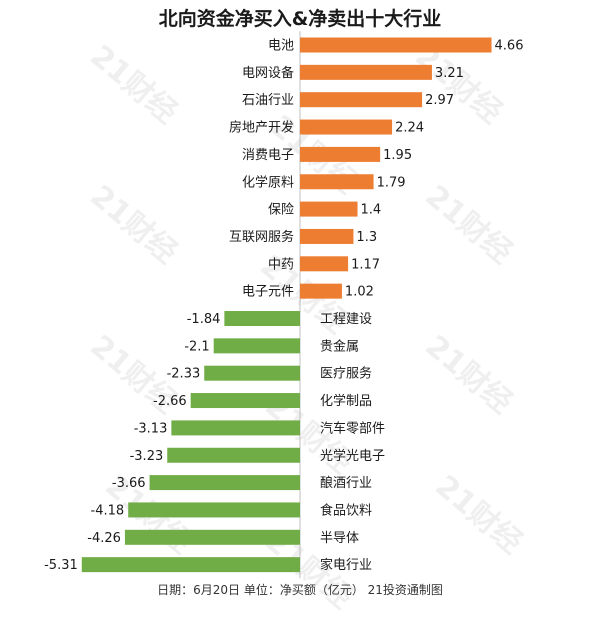  What do you see at coordinates (268, 100) in the screenshot?
I see `category-label: 石油行业` at bounding box center [268, 100].